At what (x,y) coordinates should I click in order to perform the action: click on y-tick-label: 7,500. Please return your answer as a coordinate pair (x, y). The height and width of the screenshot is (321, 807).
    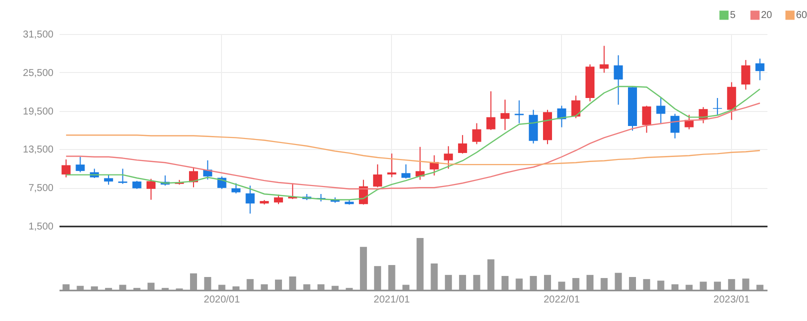
    Looking at the image, I should click on (41, 188).